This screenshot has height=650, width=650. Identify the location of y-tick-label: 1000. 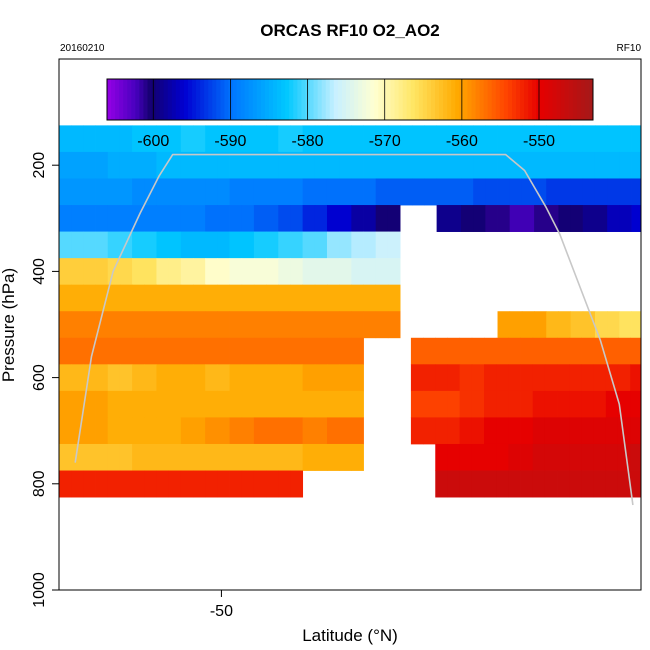
(39, 590).